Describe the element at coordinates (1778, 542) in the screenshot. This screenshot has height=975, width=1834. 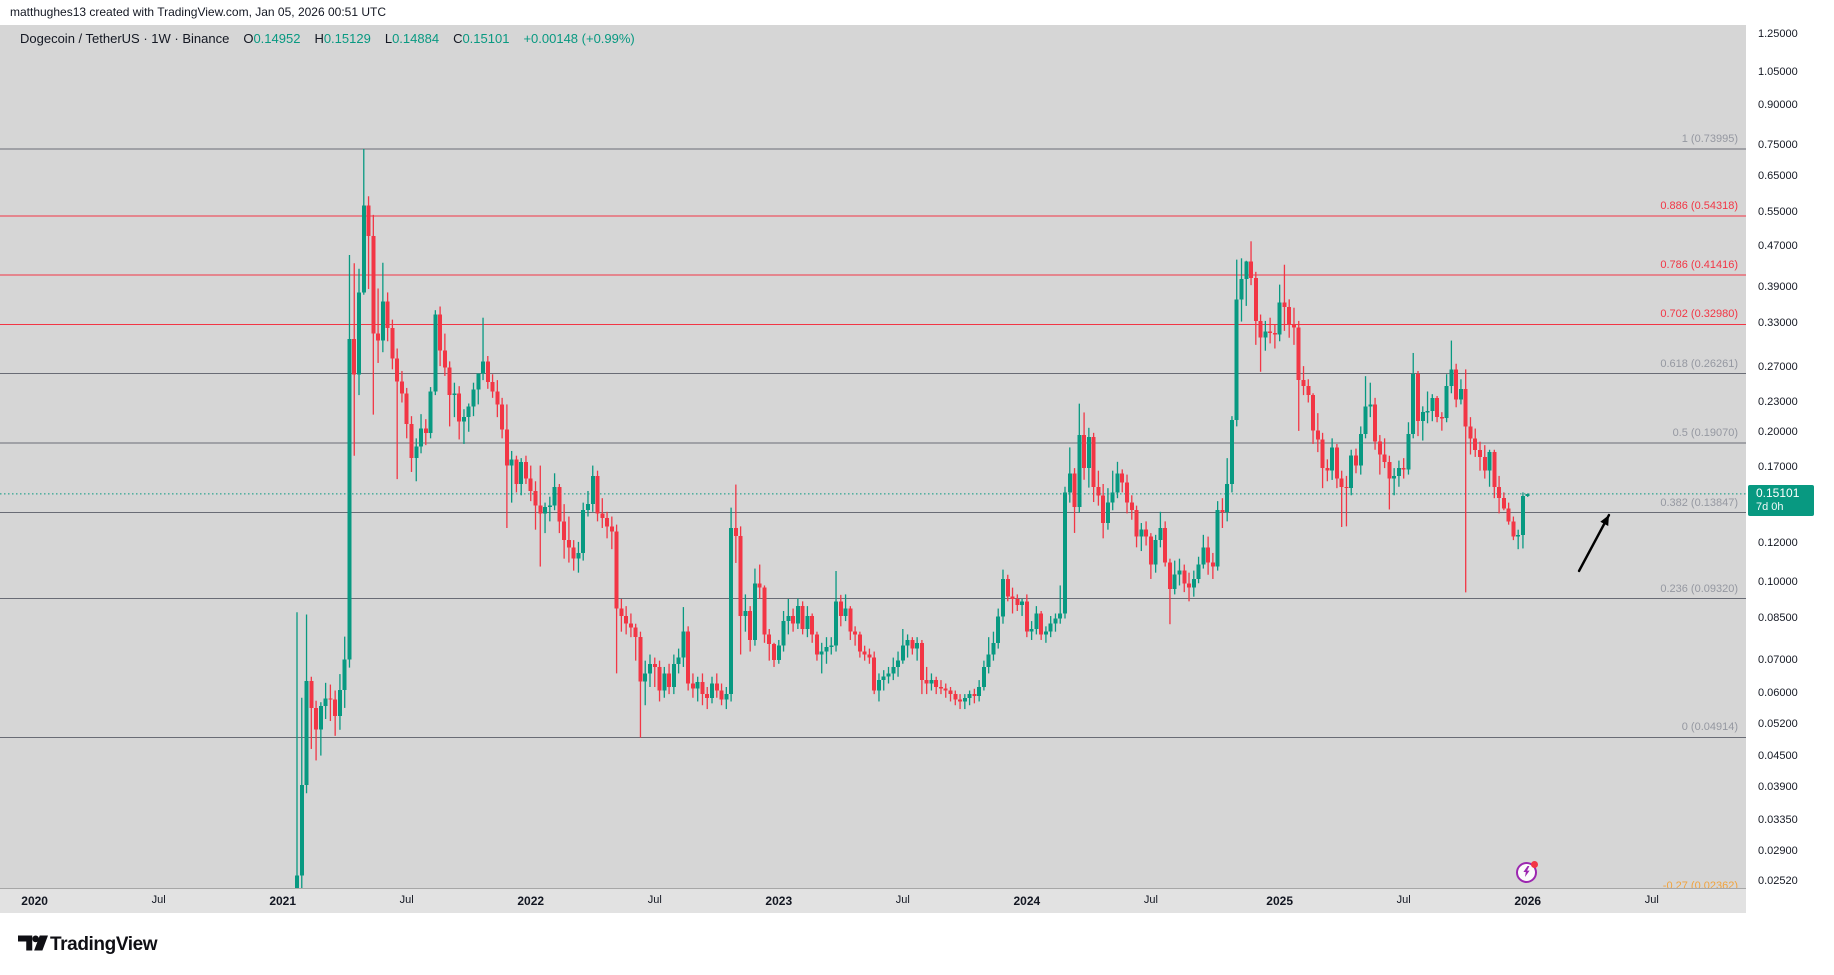
I see `price-tick-label: 0.12000` at that location.